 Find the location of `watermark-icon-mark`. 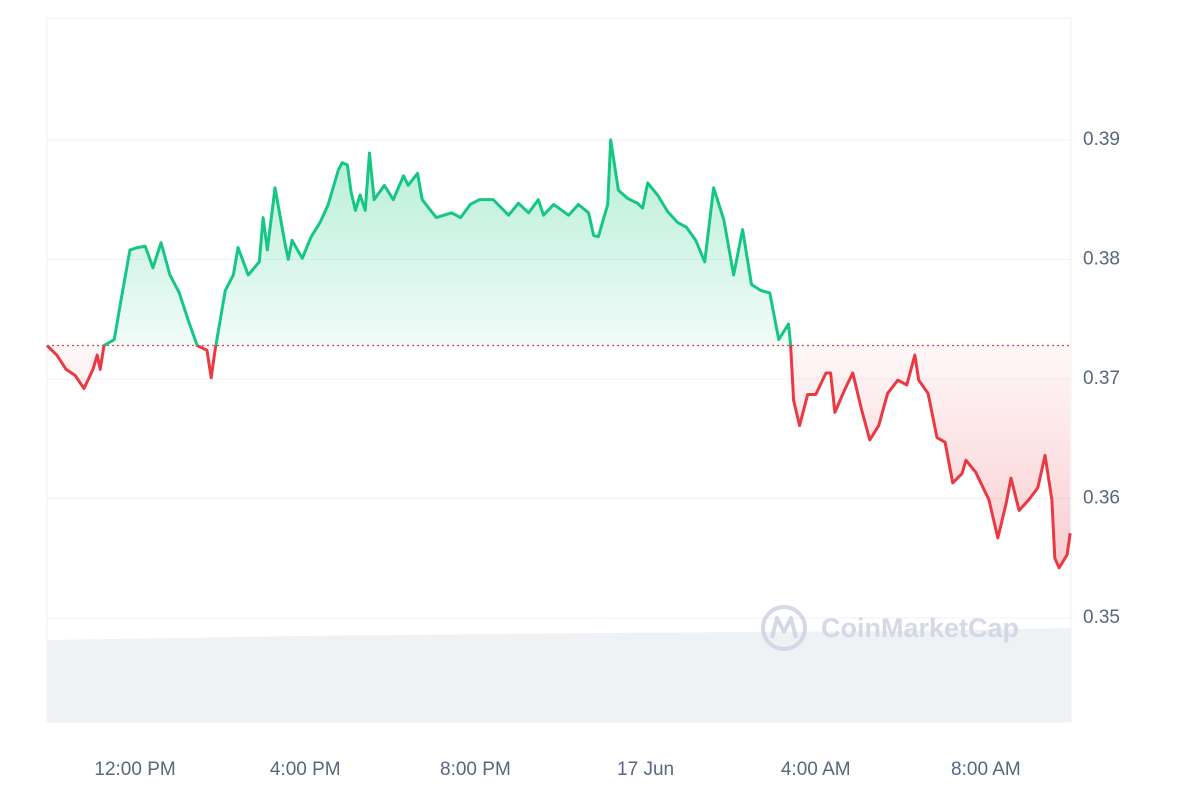

watermark-icon-mark is located at coordinates (784, 627).